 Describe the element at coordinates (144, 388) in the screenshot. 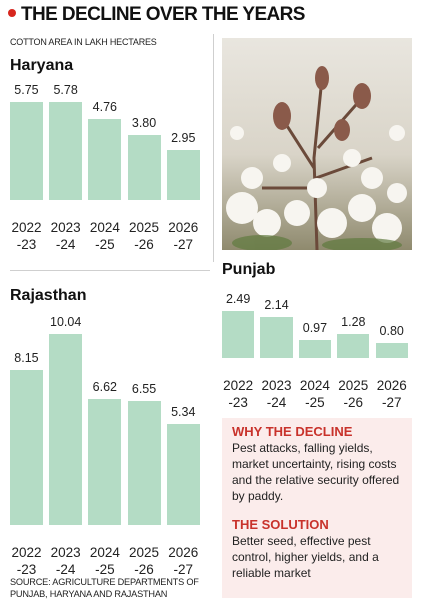

I see `value-label: 6.55` at that location.